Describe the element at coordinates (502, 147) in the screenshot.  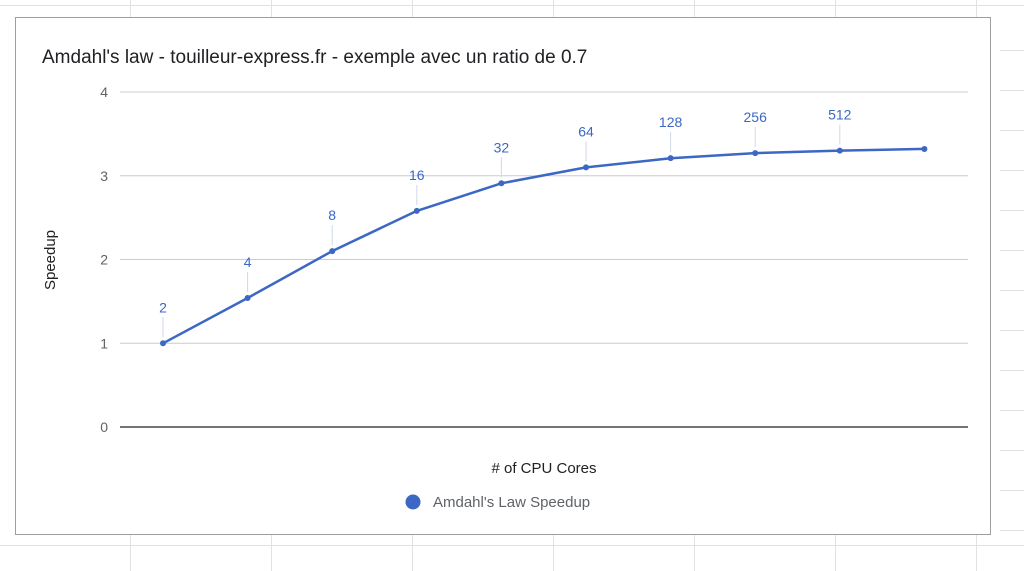
I see `data-label: 32` at that location.